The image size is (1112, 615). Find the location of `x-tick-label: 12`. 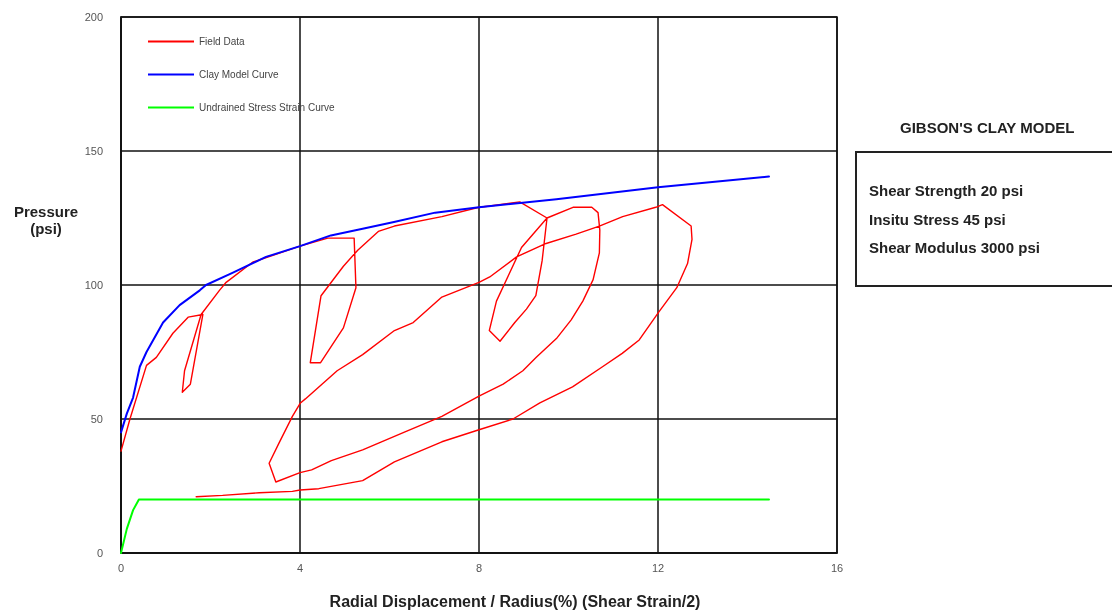

x-tick-label: 12 is located at coordinates (658, 567).